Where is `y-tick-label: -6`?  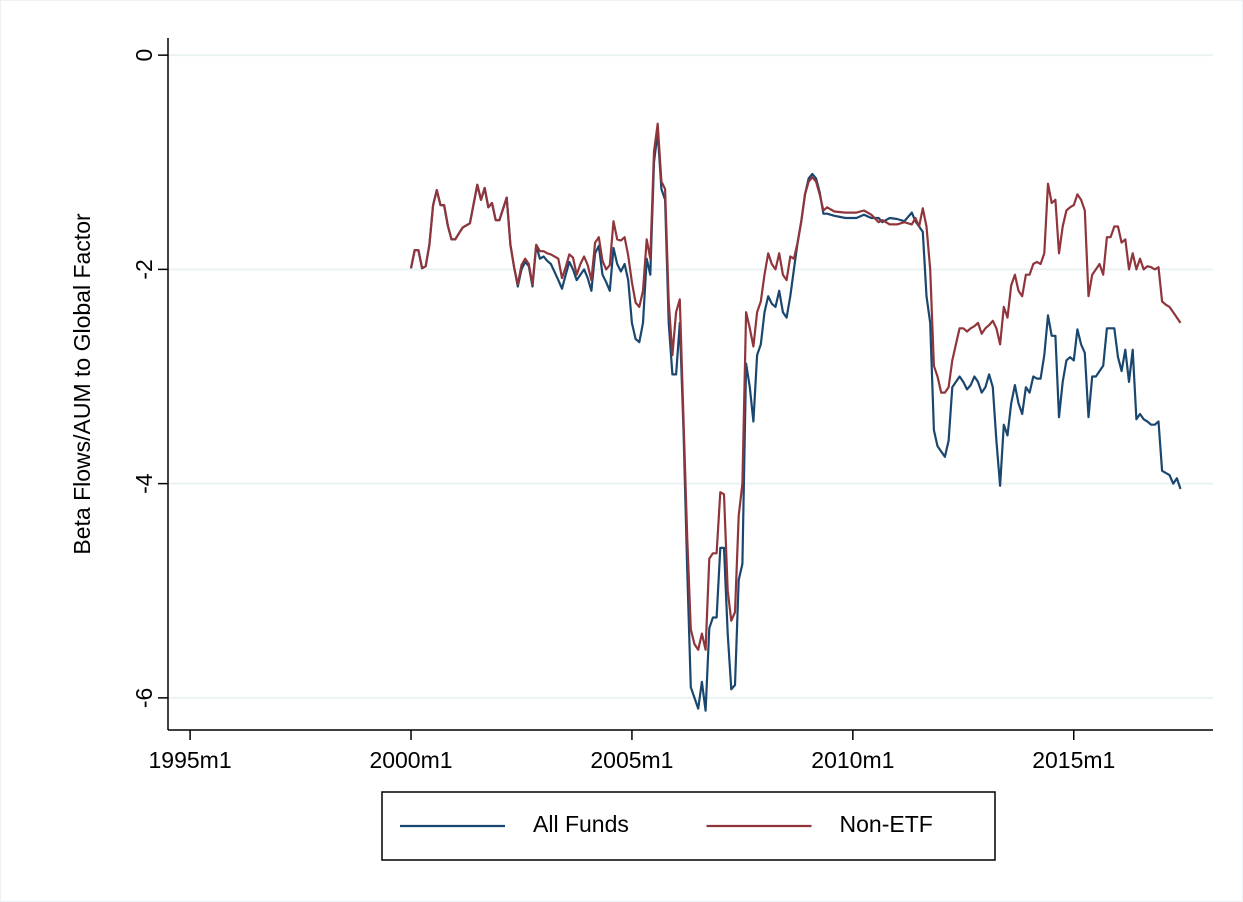 y-tick-label: -6 is located at coordinates (144, 698).